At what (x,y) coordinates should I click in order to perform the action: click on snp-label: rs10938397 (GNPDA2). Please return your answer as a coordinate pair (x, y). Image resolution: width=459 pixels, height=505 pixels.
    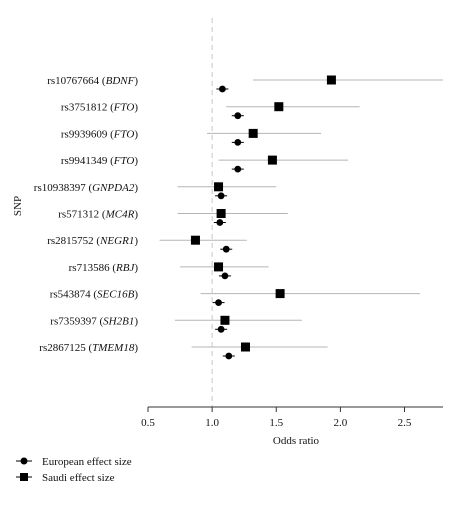
    Looking at the image, I should click on (86, 188).